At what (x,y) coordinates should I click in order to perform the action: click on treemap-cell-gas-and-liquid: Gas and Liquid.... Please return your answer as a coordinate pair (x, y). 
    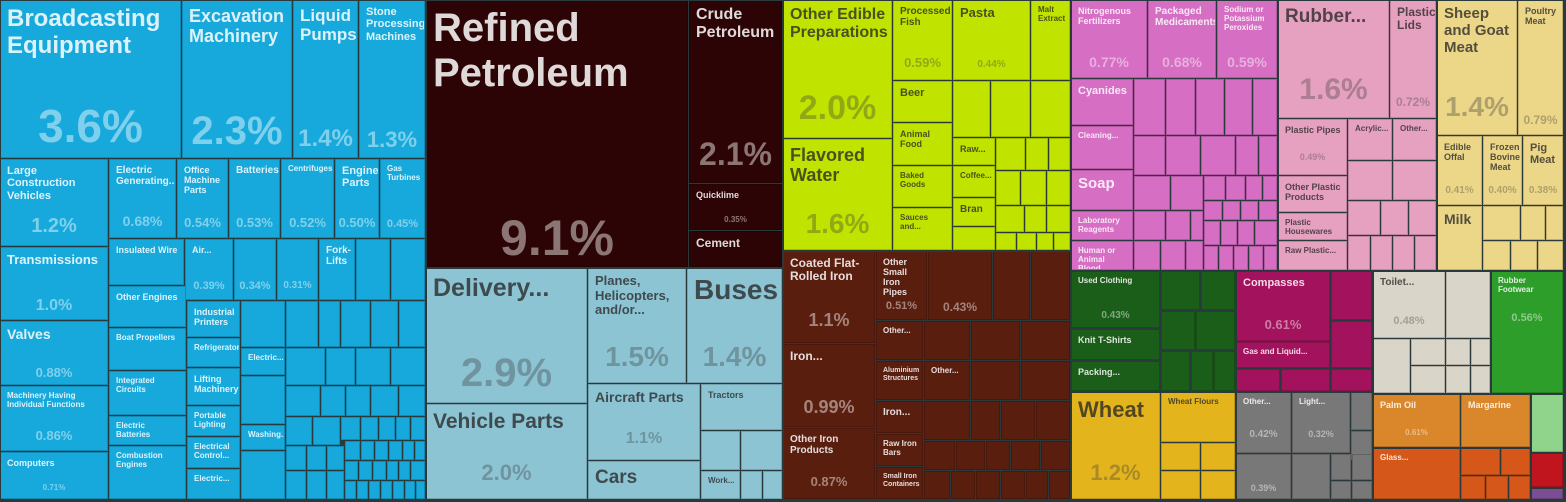
    Looking at the image, I should click on (1283, 355).